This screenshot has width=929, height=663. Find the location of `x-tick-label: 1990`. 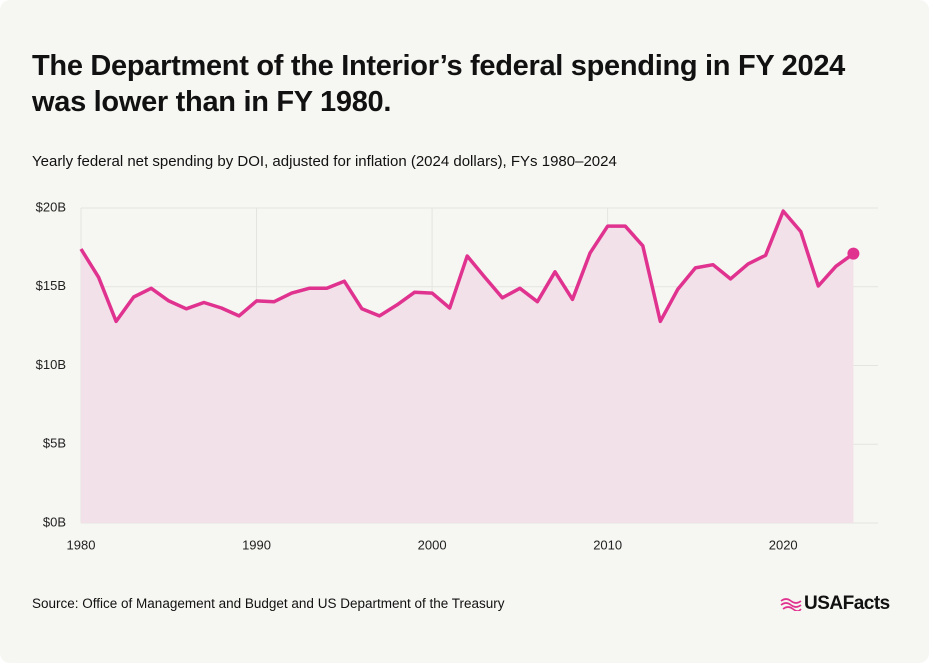

x-tick-label: 1990 is located at coordinates (256, 544).